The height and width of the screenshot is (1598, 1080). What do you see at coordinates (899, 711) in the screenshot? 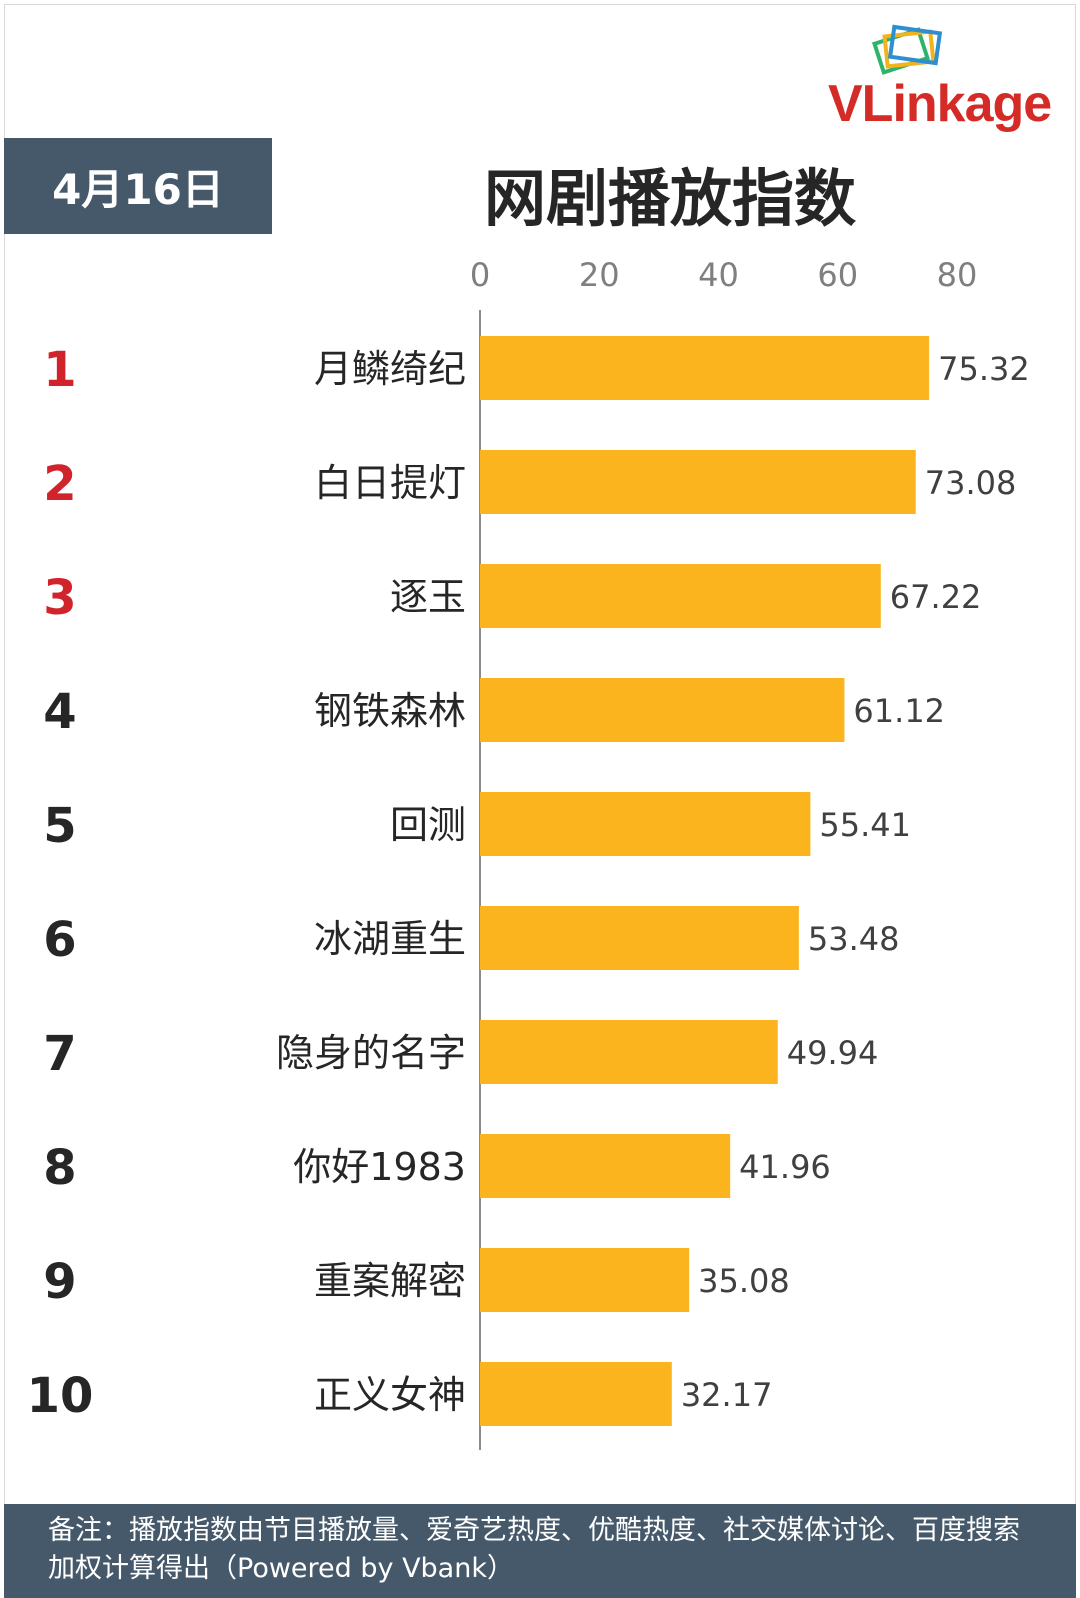
I see `data-label: 61.12` at bounding box center [899, 711].